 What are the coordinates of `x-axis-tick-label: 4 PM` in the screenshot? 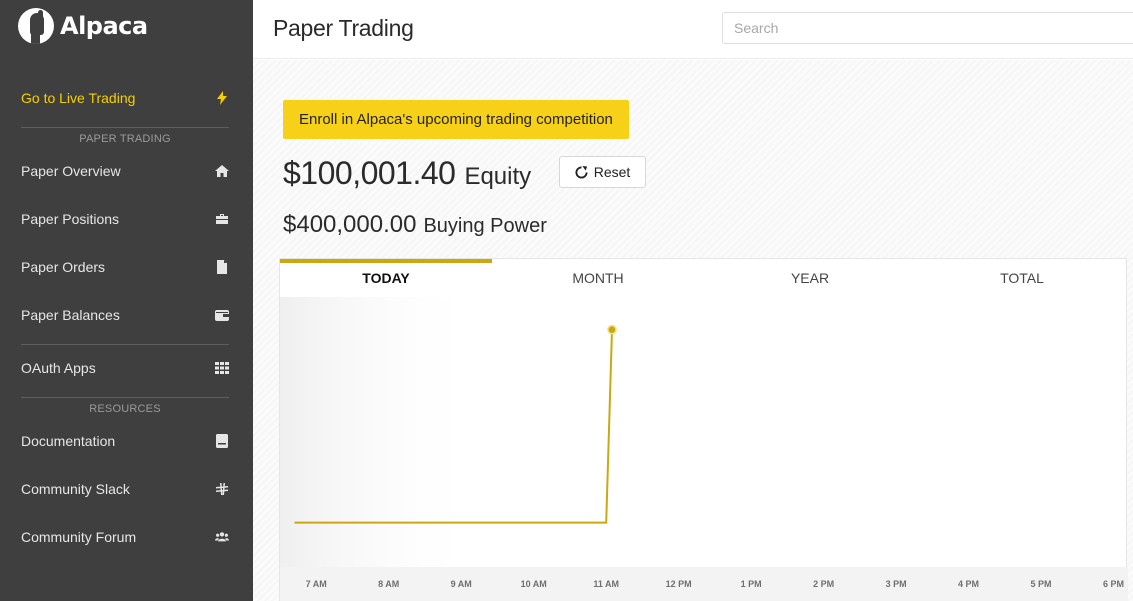 It's located at (968, 584).